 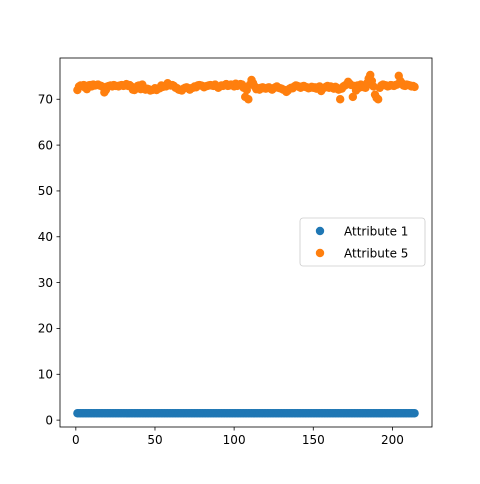 What do you see at coordinates (45, 329) in the screenshot?
I see `y-tick-label: 20` at bounding box center [45, 329].